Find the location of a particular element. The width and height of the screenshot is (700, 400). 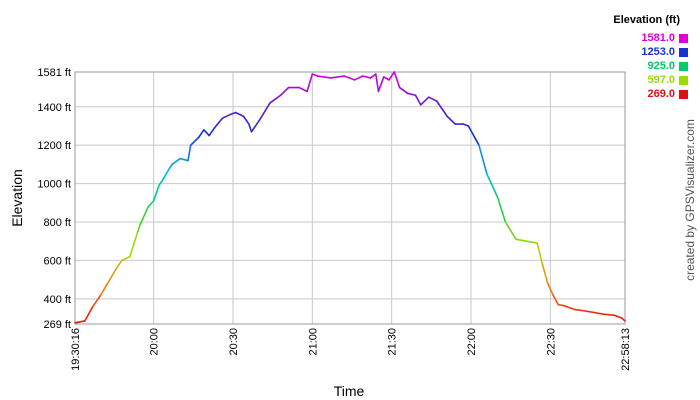

y-tick-label: 400 ft is located at coordinates (57, 300).